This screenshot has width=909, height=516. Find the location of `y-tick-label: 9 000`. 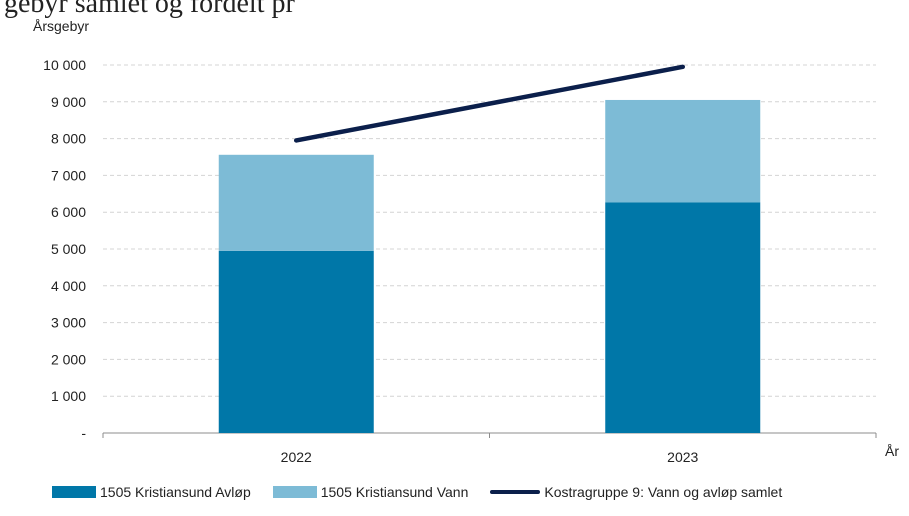

y-tick-label: 9 000 is located at coordinates (68, 102).